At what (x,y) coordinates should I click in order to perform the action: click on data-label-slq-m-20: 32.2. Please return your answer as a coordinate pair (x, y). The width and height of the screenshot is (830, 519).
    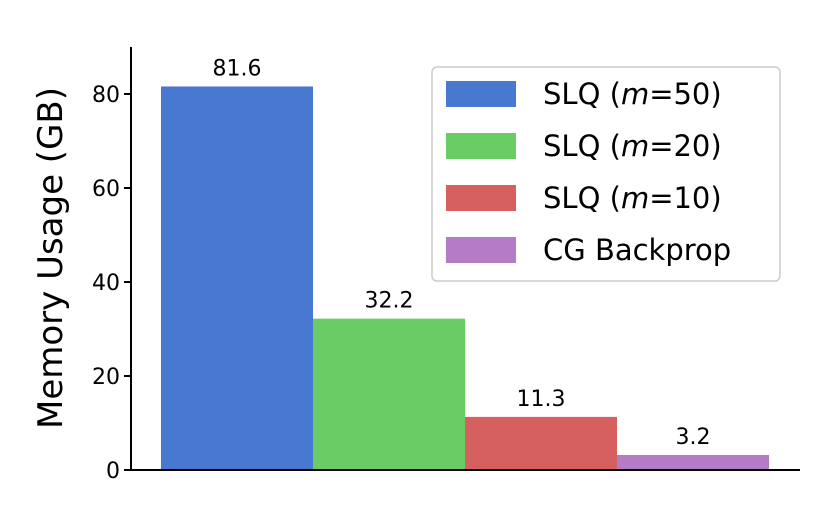
    Looking at the image, I should click on (389, 301).